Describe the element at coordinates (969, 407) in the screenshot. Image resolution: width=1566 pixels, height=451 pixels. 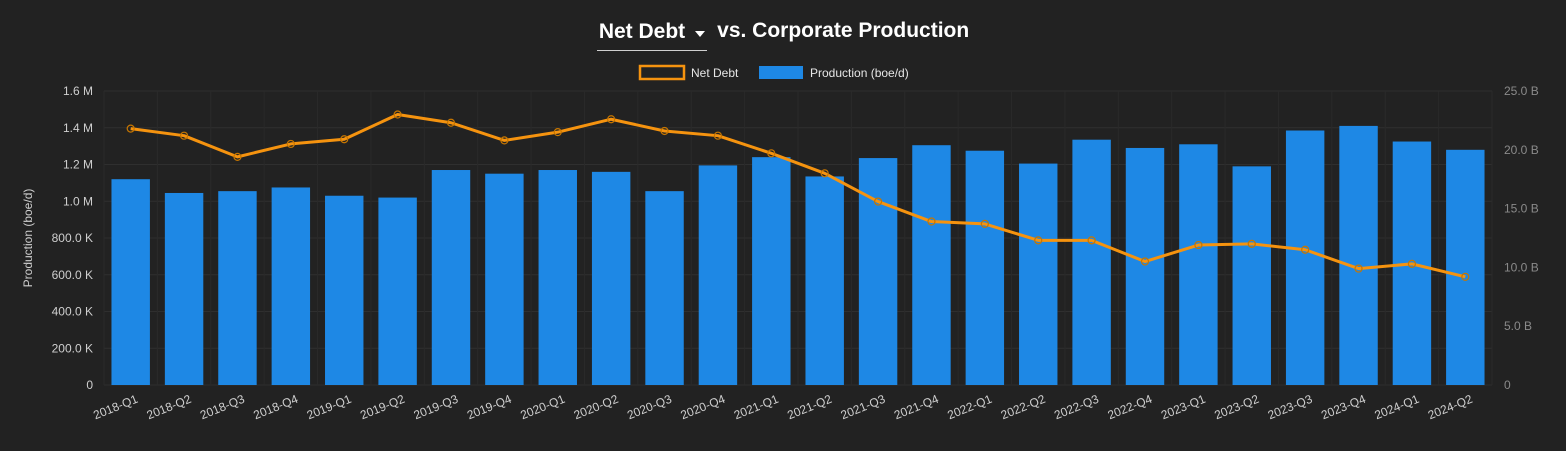
I see `x-tick-label: 2022-Q1` at that location.